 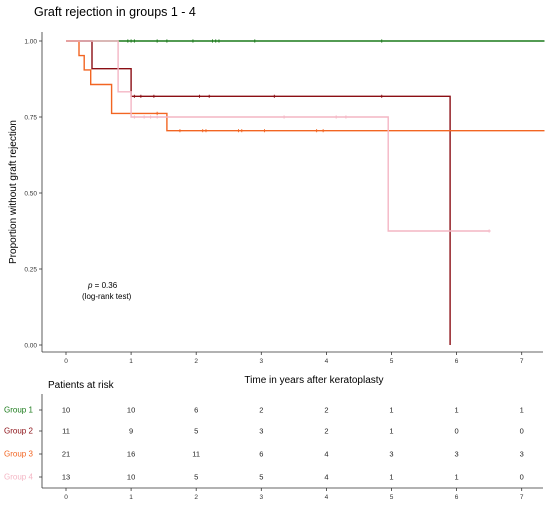 What do you see at coordinates (18, 477) in the screenshot?
I see `risk-row-label: Group 4` at bounding box center [18, 477].